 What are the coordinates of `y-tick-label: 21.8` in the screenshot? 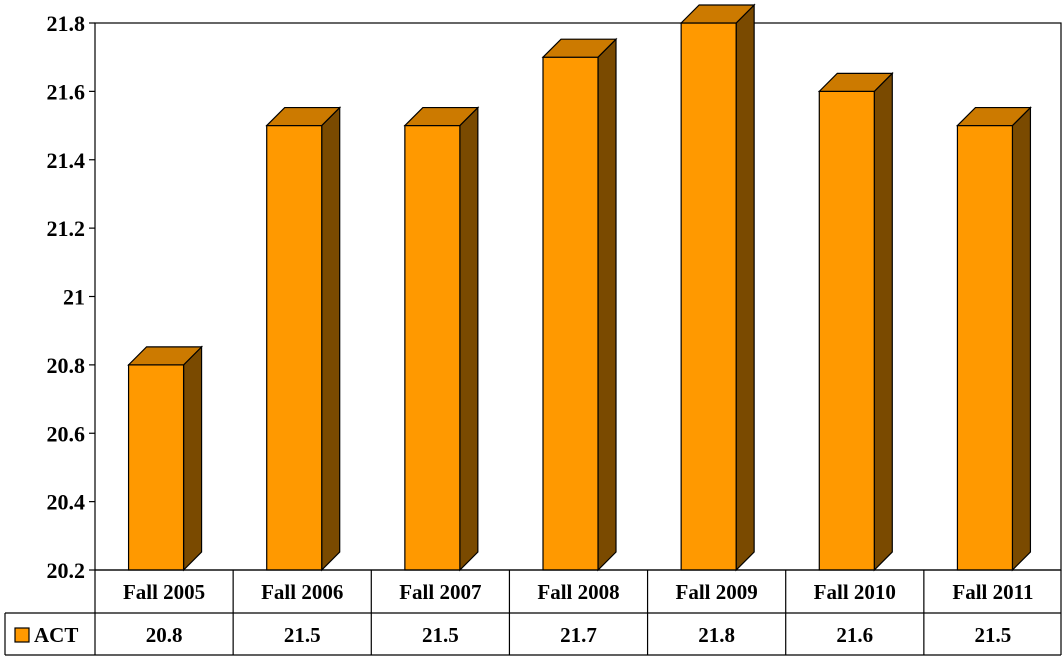 It's located at (66, 23).